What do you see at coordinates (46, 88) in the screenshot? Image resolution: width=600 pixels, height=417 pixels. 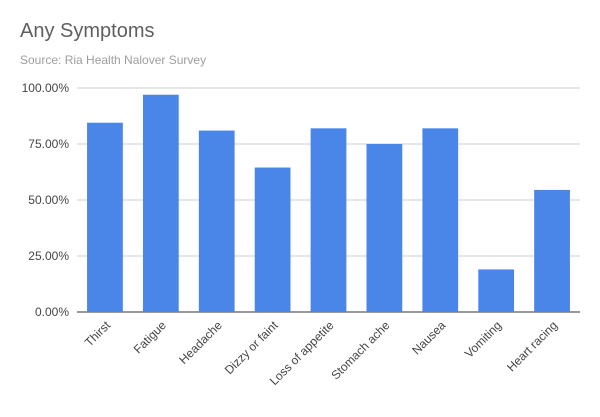 I see `y-tick-label: 100.00%` at bounding box center [46, 88].